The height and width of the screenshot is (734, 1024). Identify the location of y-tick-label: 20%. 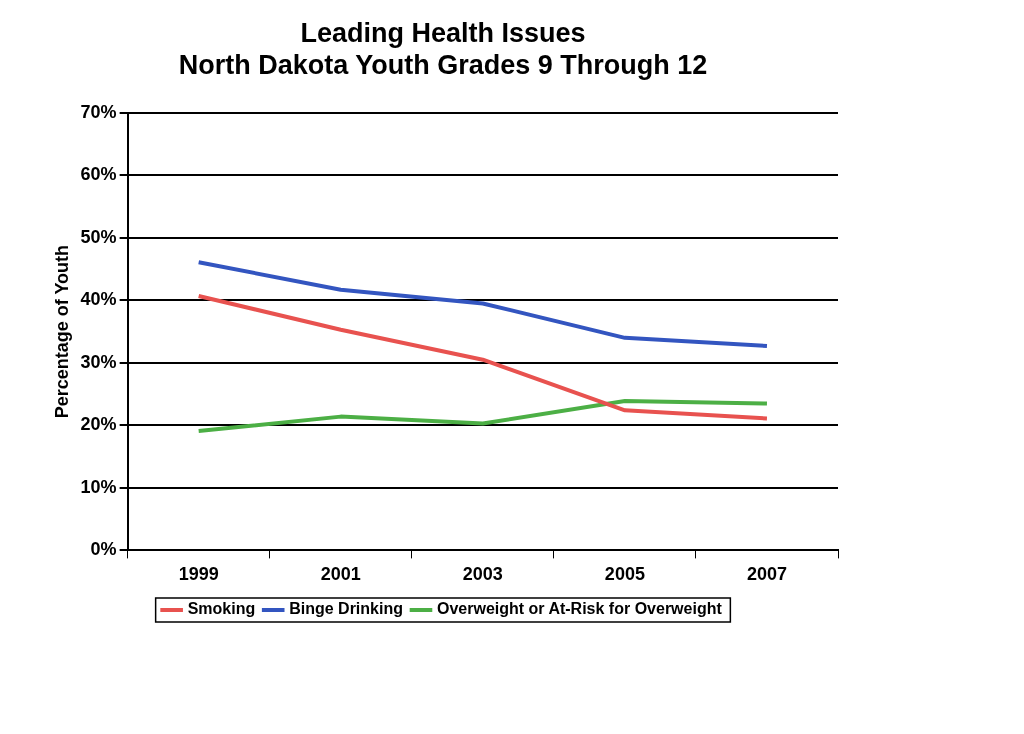
(98, 424).